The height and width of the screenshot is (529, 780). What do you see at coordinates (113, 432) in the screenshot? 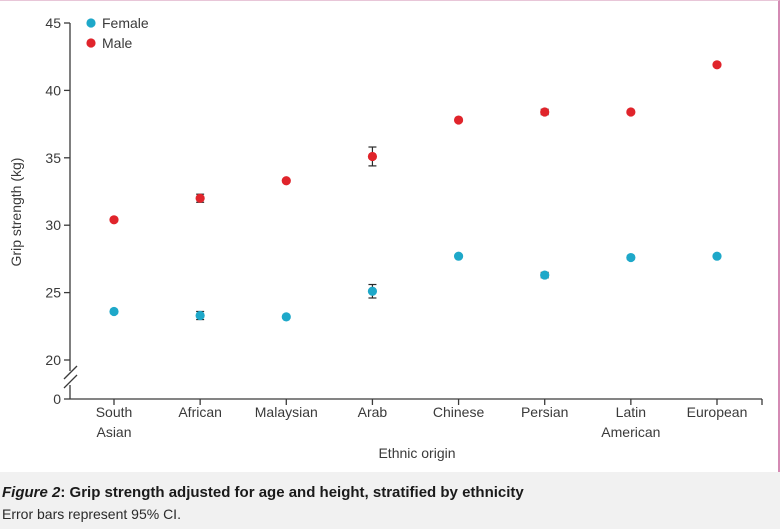
I see `x-tick-label: Asian` at bounding box center [113, 432].